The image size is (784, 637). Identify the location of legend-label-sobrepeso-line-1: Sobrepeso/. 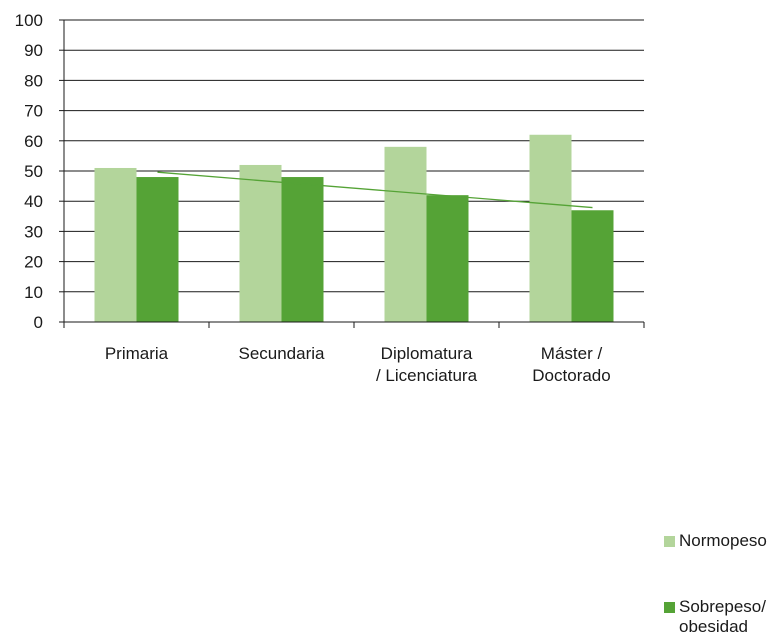
(722, 606).